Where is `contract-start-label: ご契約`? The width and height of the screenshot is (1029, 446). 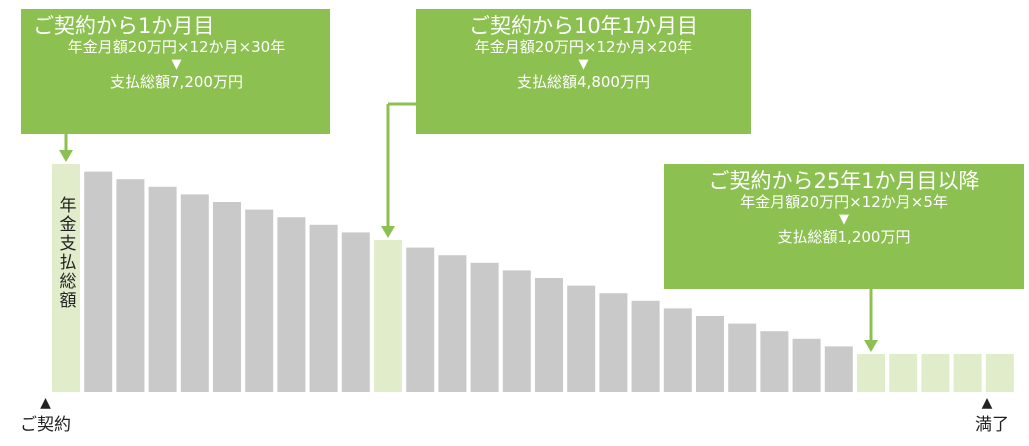
contract-start-label: ご契約 is located at coordinates (45, 425).